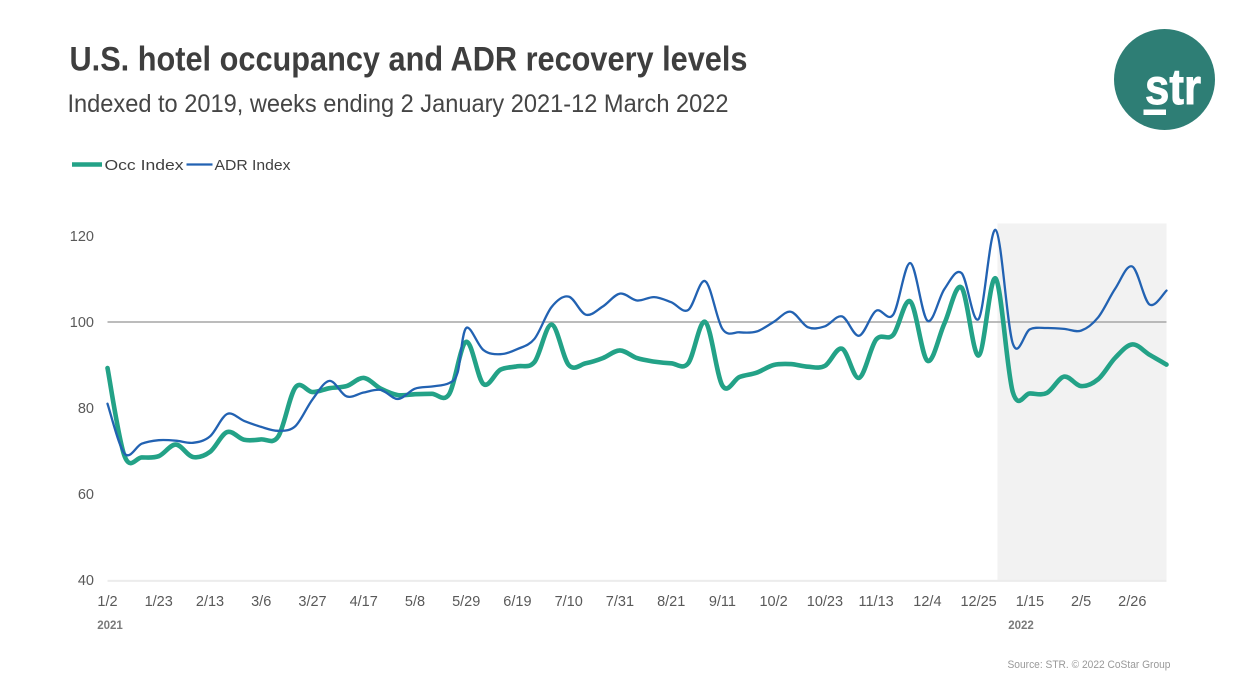  What do you see at coordinates (927, 602) in the screenshot?
I see `svg-text: 12/4` at bounding box center [927, 602].